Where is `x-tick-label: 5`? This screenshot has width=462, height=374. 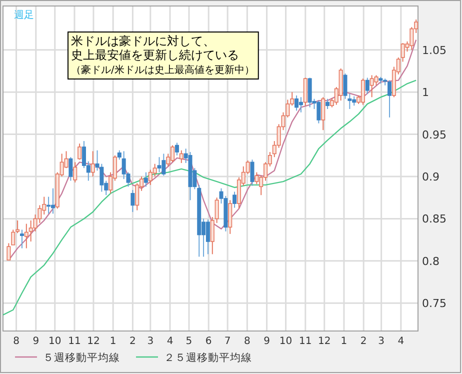
x-tick-label: 5 is located at coordinates (189, 341).